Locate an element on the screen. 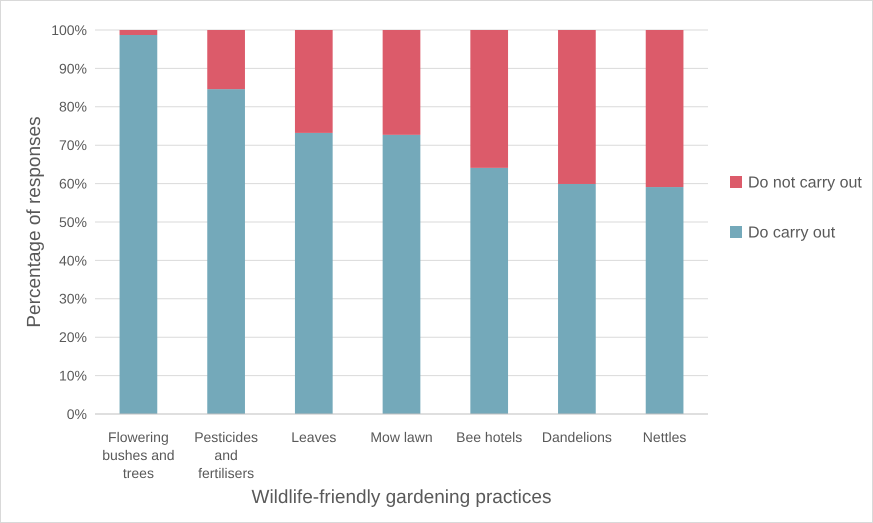 Image resolution: width=873 pixels, height=523 pixels. legend-label: Do not carry out is located at coordinates (805, 183).